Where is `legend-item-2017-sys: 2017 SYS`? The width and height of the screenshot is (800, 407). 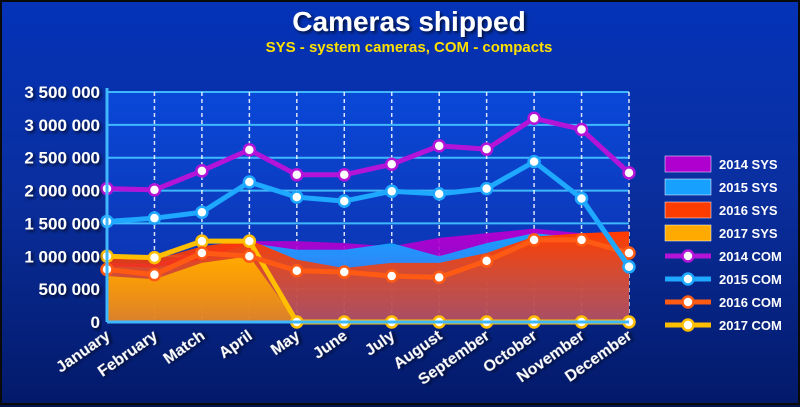 legend-item-2017-sys: 2017 SYS is located at coordinates (721, 233).